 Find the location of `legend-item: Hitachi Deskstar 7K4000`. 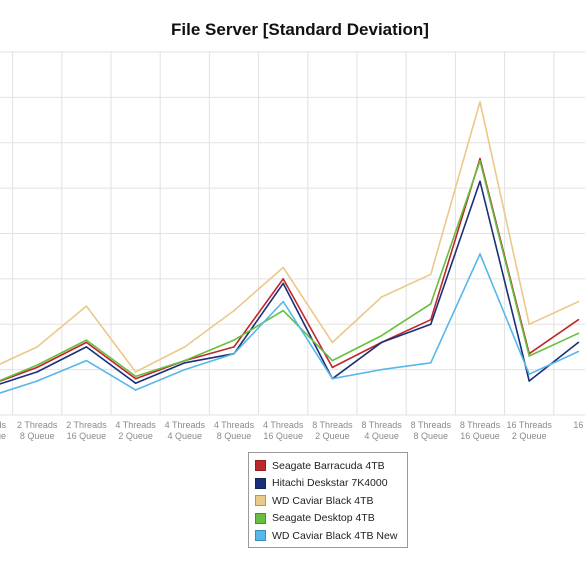

legend-item: Hitachi Deskstar 7K4000 is located at coordinates (328, 484).